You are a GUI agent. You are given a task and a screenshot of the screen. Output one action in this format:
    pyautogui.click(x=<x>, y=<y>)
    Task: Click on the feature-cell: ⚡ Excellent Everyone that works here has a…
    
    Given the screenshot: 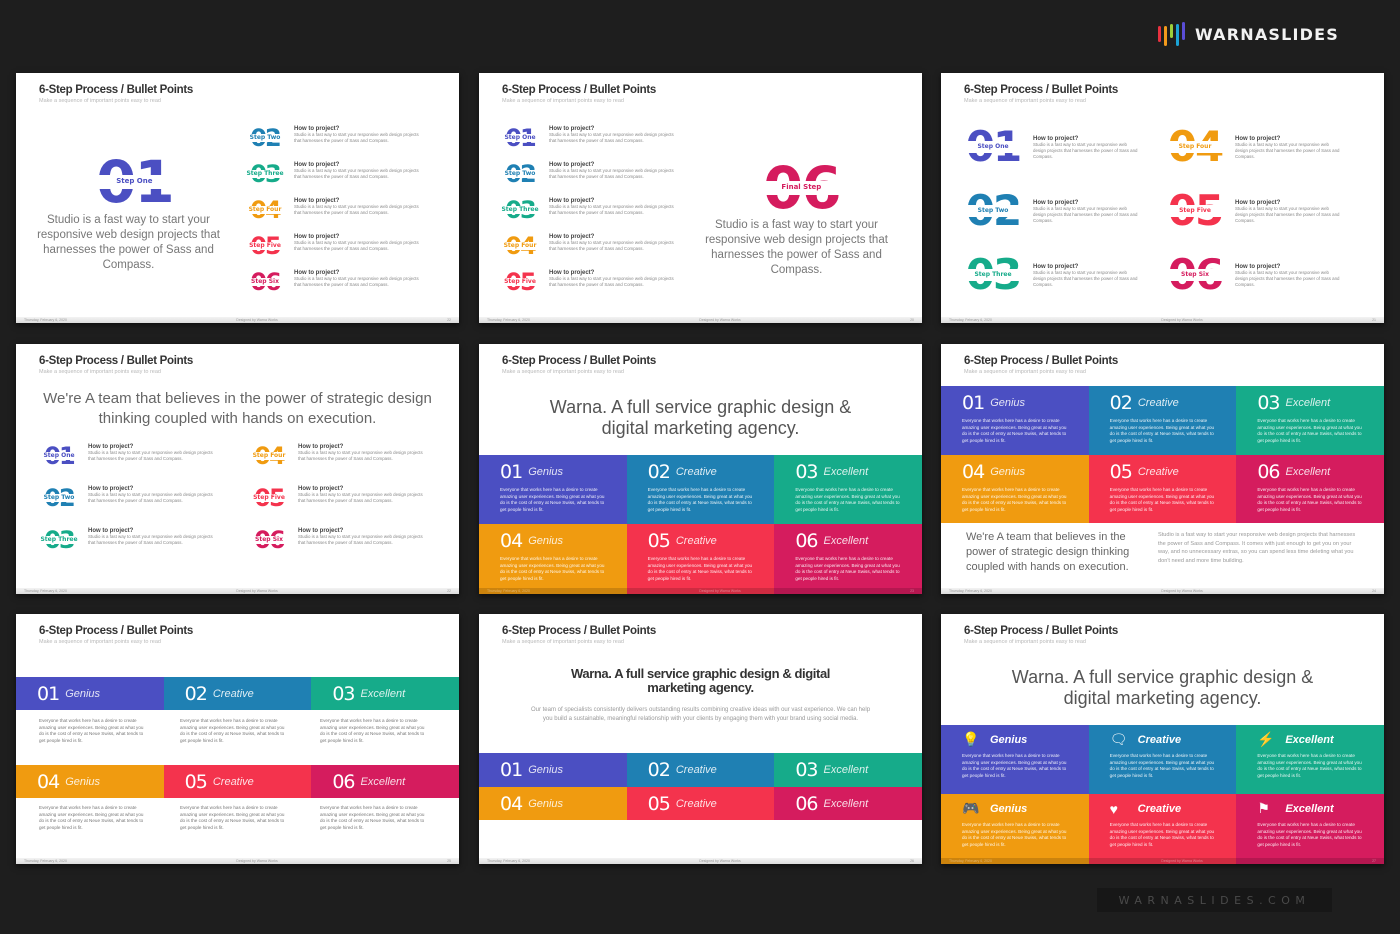 What is the action you would take?
    pyautogui.click(x=1310, y=759)
    